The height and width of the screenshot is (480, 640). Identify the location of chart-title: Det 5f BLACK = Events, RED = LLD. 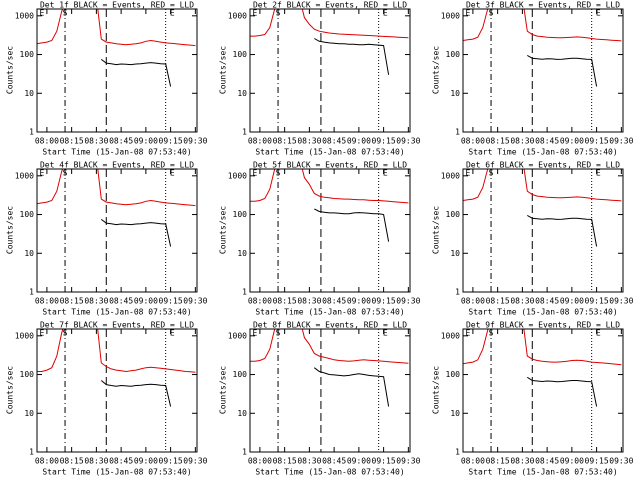
(330, 165).